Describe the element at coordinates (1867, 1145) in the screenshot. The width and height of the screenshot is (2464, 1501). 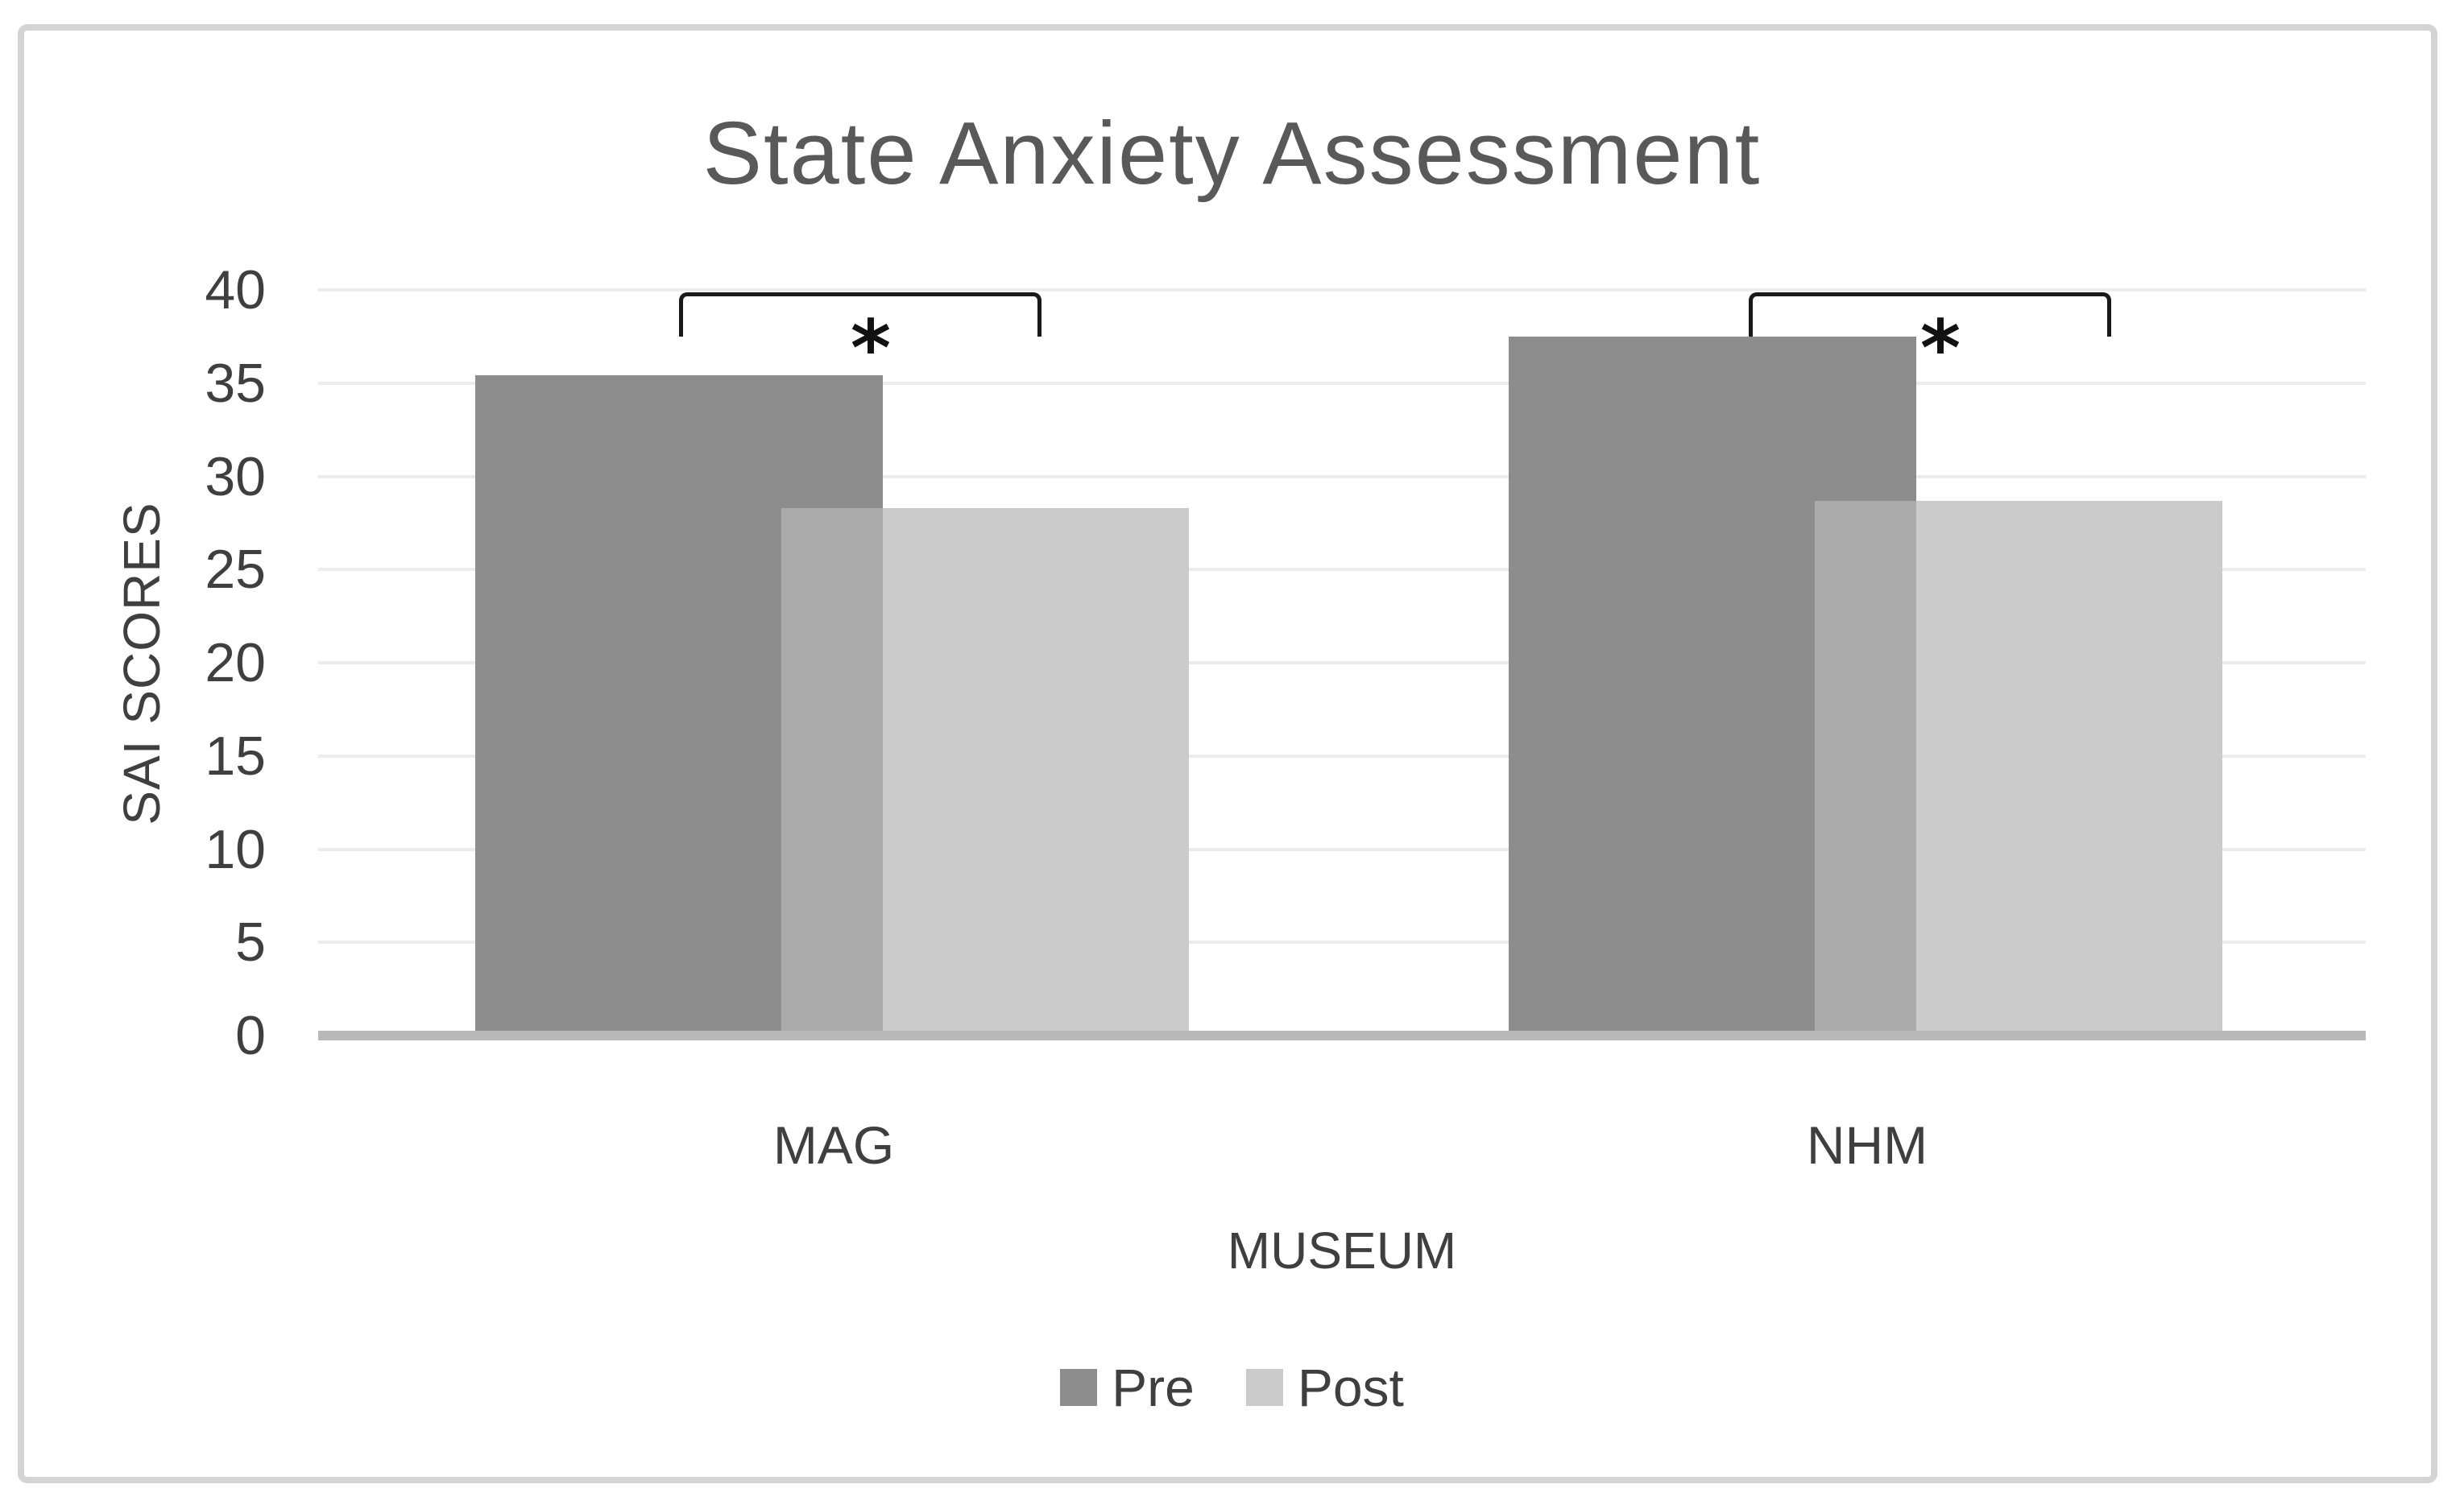
I see `x-category-label-nhm: NHM` at that location.